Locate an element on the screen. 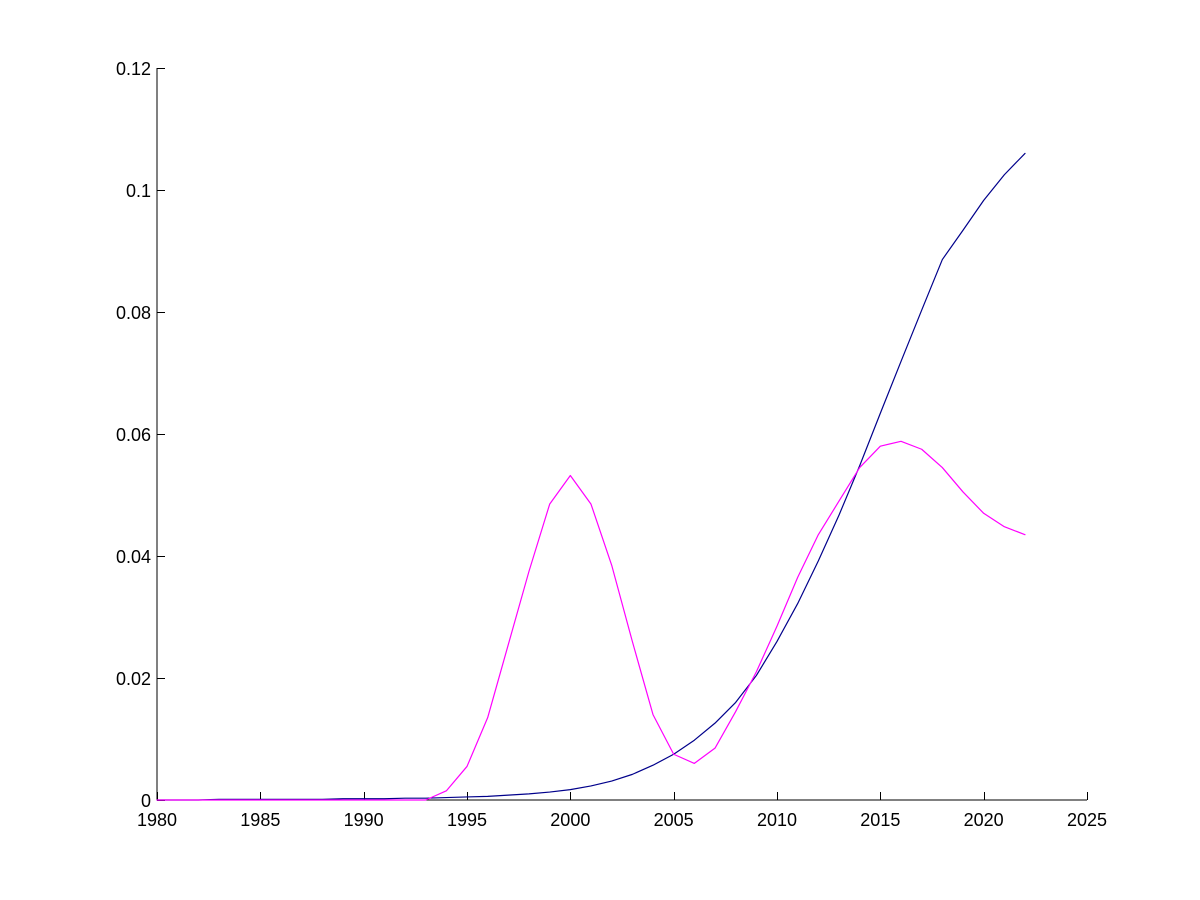  y-tick-label: 0.12 is located at coordinates (133, 69).